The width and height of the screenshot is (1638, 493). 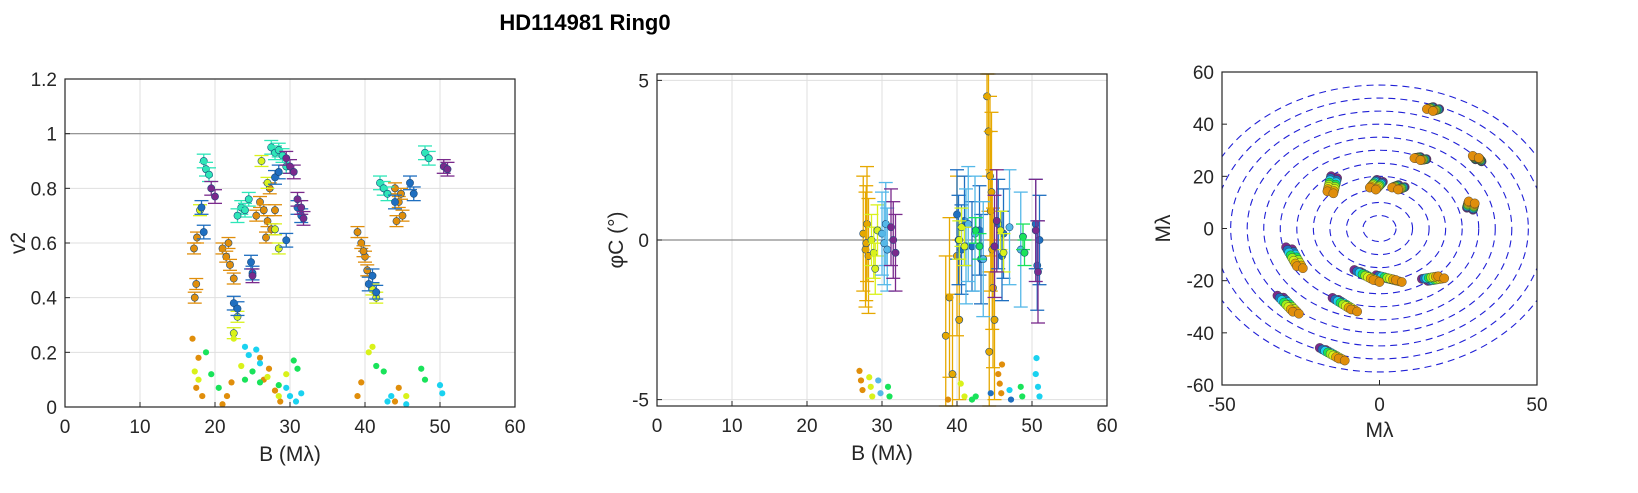 What do you see at coordinates (44, 80) in the screenshot?
I see `y-tick-label: 1.2` at bounding box center [44, 80].